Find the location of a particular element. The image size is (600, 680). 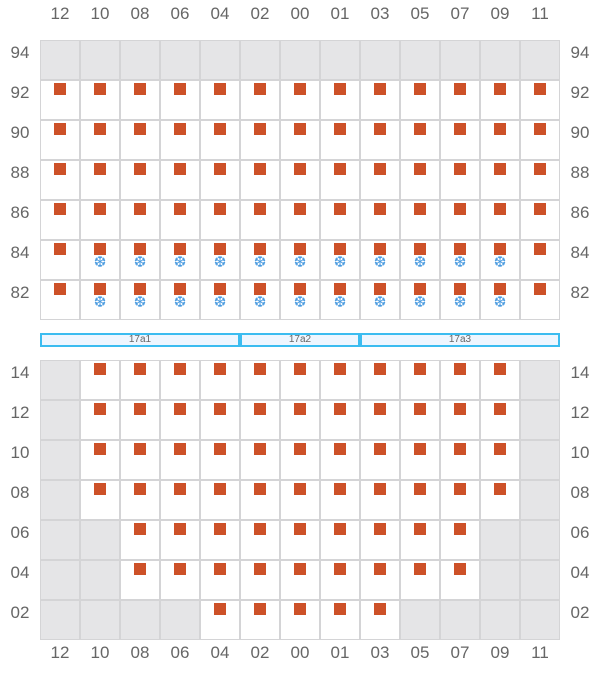

zone-17a1: 17a1 is located at coordinates (140, 340).